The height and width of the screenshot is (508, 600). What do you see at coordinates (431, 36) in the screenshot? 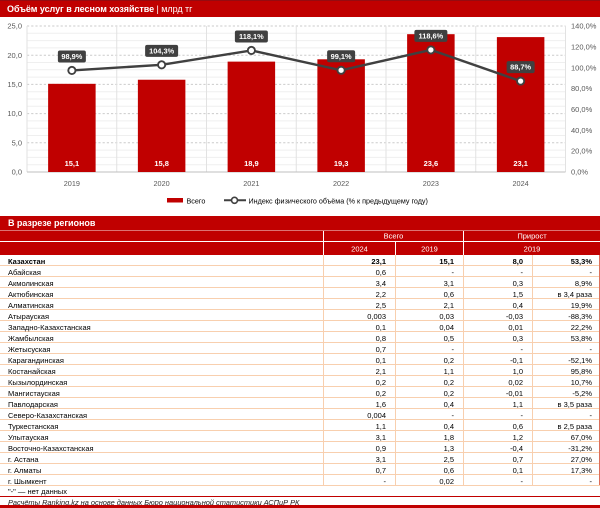
I see `svg-text: 118,6%` at bounding box center [431, 36].